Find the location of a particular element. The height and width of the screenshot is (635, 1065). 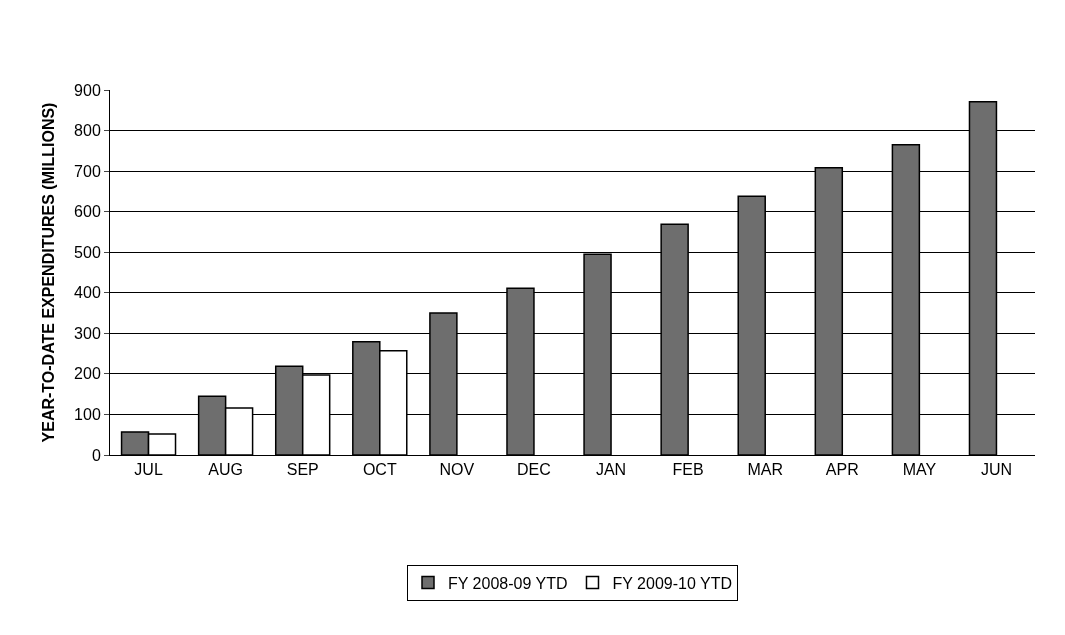

x-tick-label: NOV is located at coordinates (457, 470).